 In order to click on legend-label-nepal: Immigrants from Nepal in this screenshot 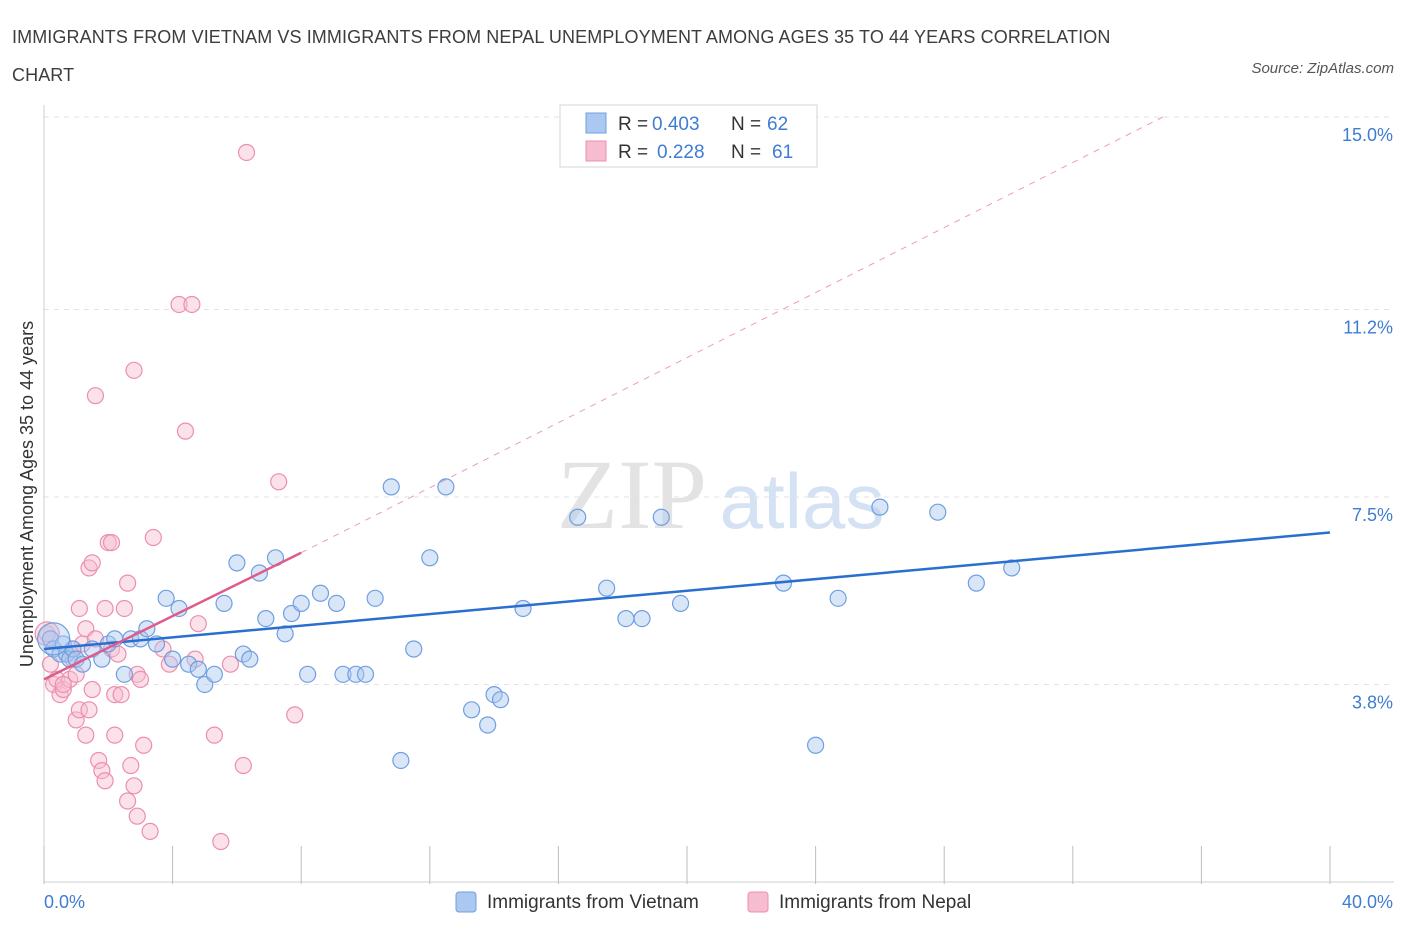, I will do `click(875, 902)`.